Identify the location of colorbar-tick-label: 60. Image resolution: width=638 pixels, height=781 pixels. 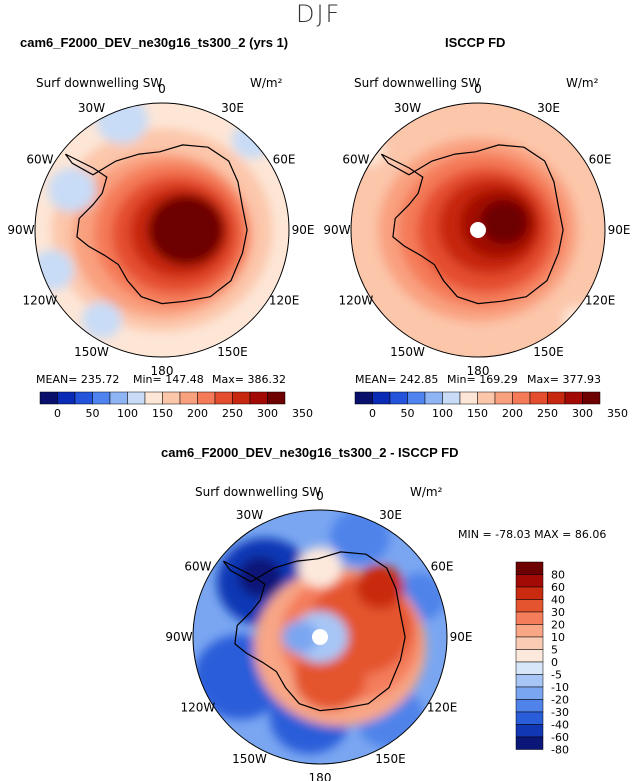
(558, 587).